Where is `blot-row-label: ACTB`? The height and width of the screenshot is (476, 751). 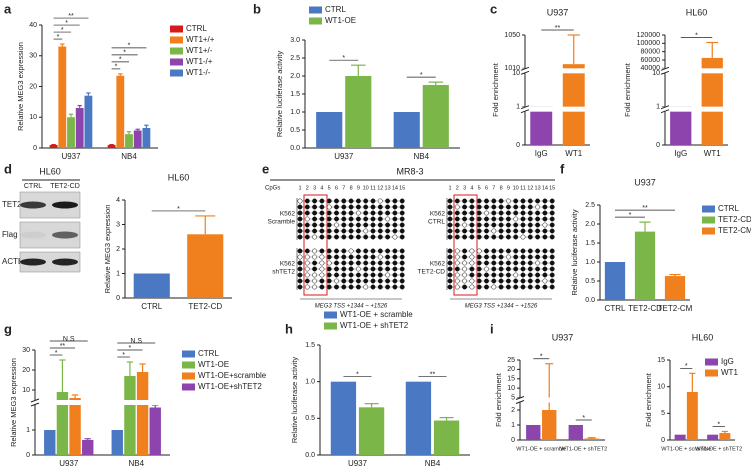
blot-row-label: ACTB is located at coordinates (12, 261).